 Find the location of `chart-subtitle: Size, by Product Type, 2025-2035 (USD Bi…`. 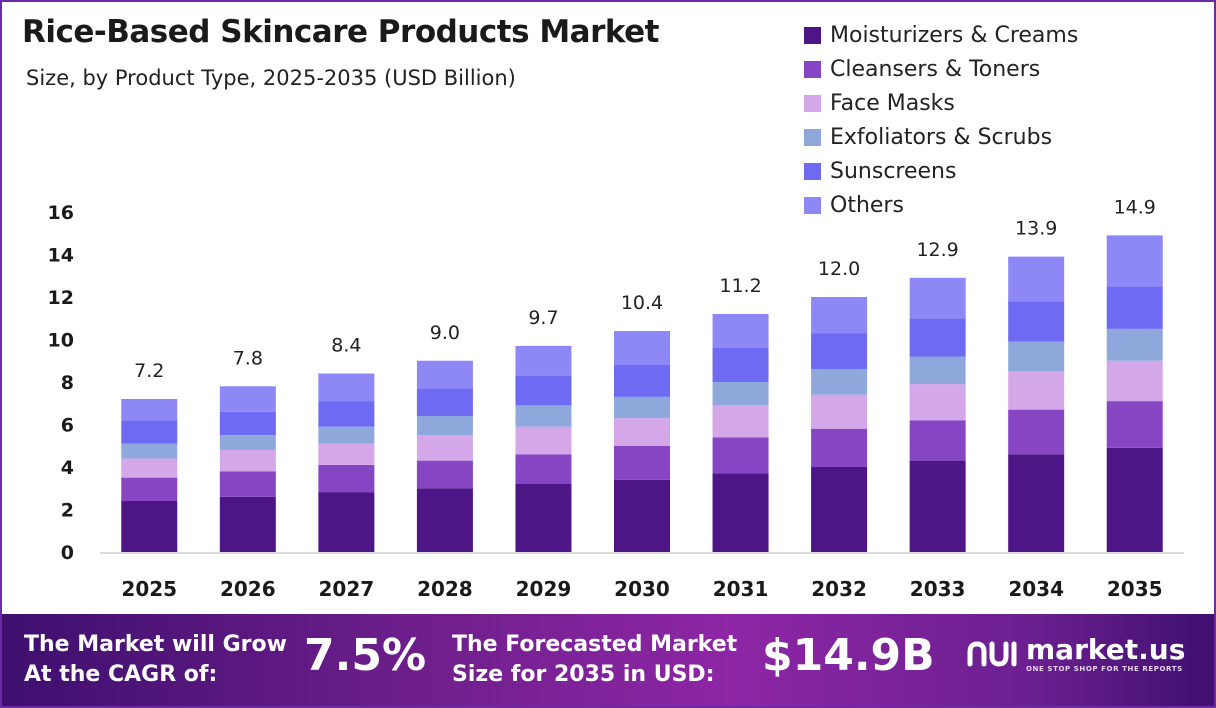

chart-subtitle: Size, by Product Type, 2025-2035 (USD Bi… is located at coordinates (271, 78).